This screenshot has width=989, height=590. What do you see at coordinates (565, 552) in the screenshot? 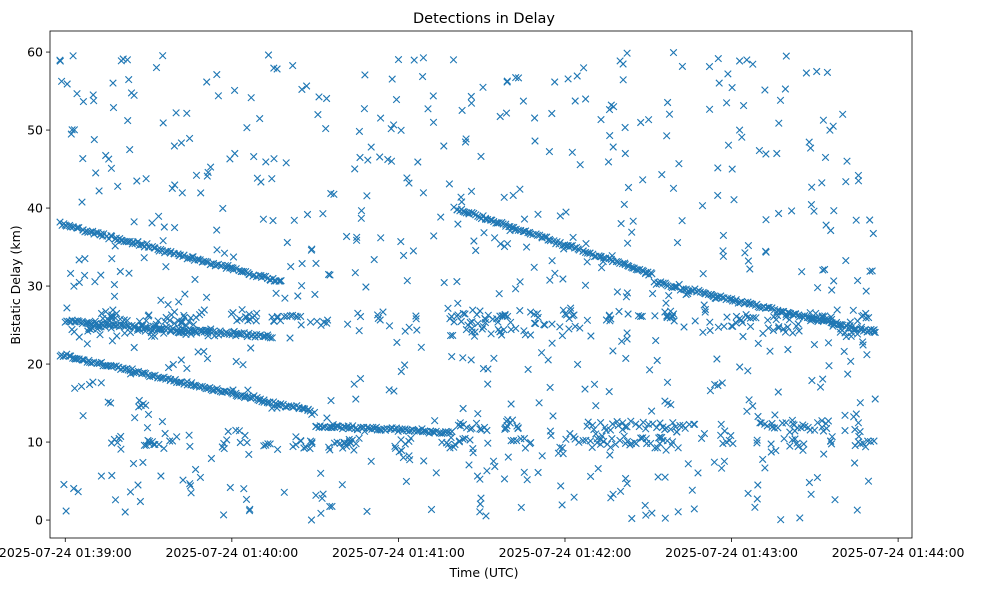
I see `x-tick-label: 2025-07-24 01:42:00` at bounding box center [565, 552].